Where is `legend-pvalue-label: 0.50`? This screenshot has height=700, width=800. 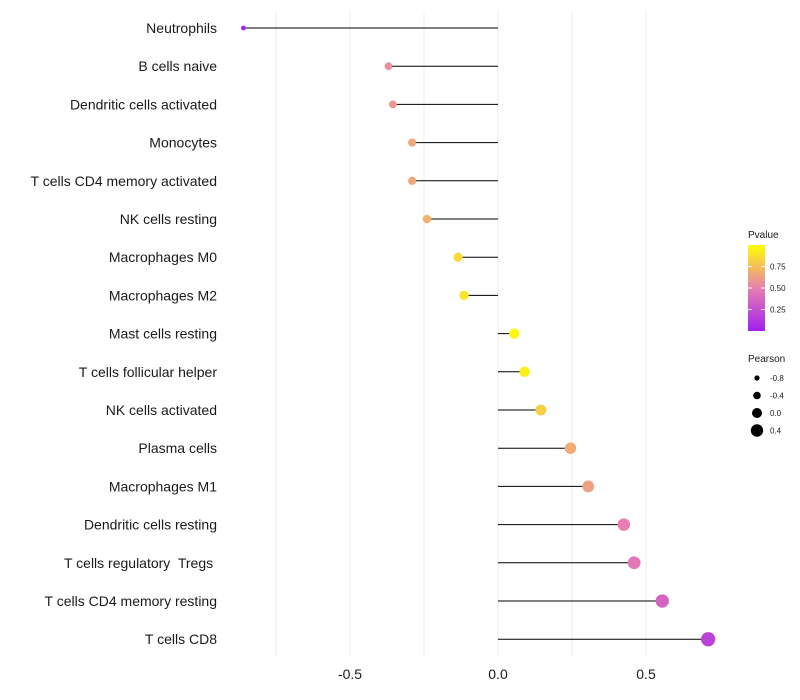
legend-pvalue-label: 0.50 is located at coordinates (778, 288).